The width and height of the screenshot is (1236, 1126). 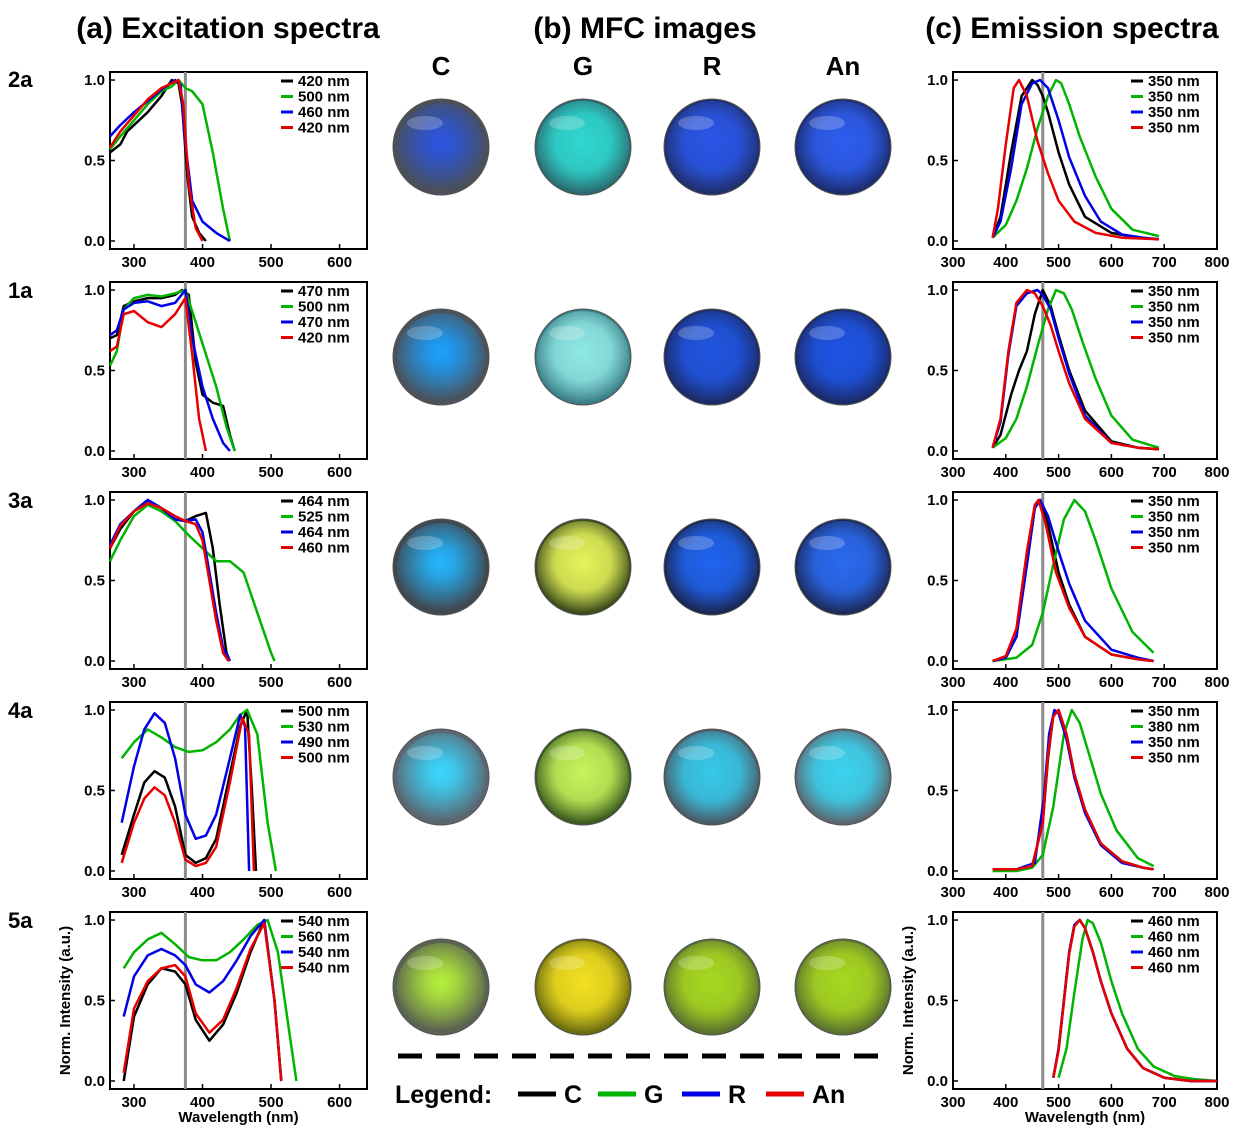 What do you see at coordinates (441, 66) in the screenshot?
I see `mfc-col-c: C` at bounding box center [441, 66].